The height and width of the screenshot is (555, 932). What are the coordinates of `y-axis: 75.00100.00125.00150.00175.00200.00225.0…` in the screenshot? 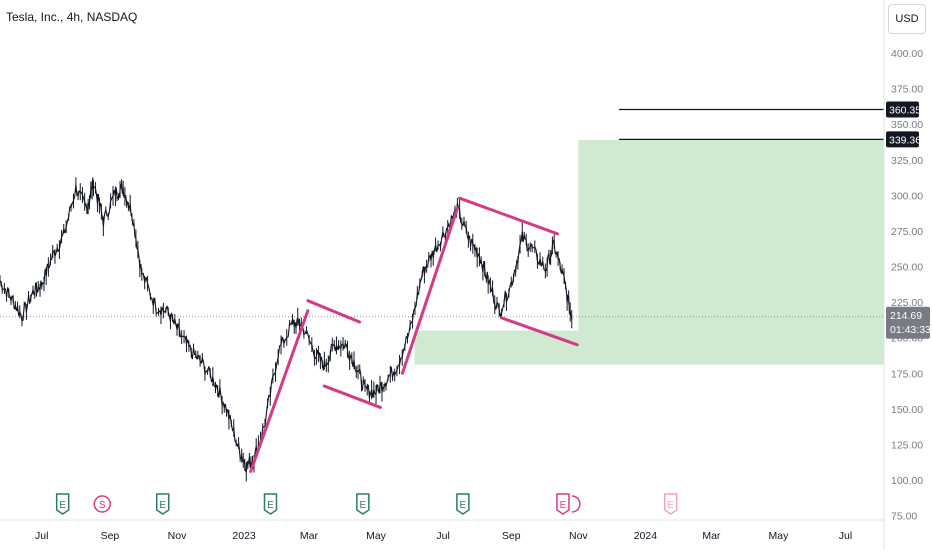 It's located at (903, 275).